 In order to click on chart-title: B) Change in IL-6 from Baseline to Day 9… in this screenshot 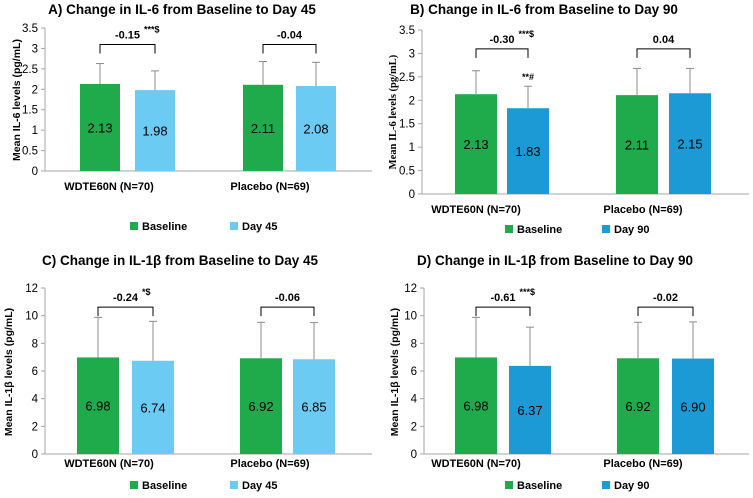, I will do `click(544, 9)`.